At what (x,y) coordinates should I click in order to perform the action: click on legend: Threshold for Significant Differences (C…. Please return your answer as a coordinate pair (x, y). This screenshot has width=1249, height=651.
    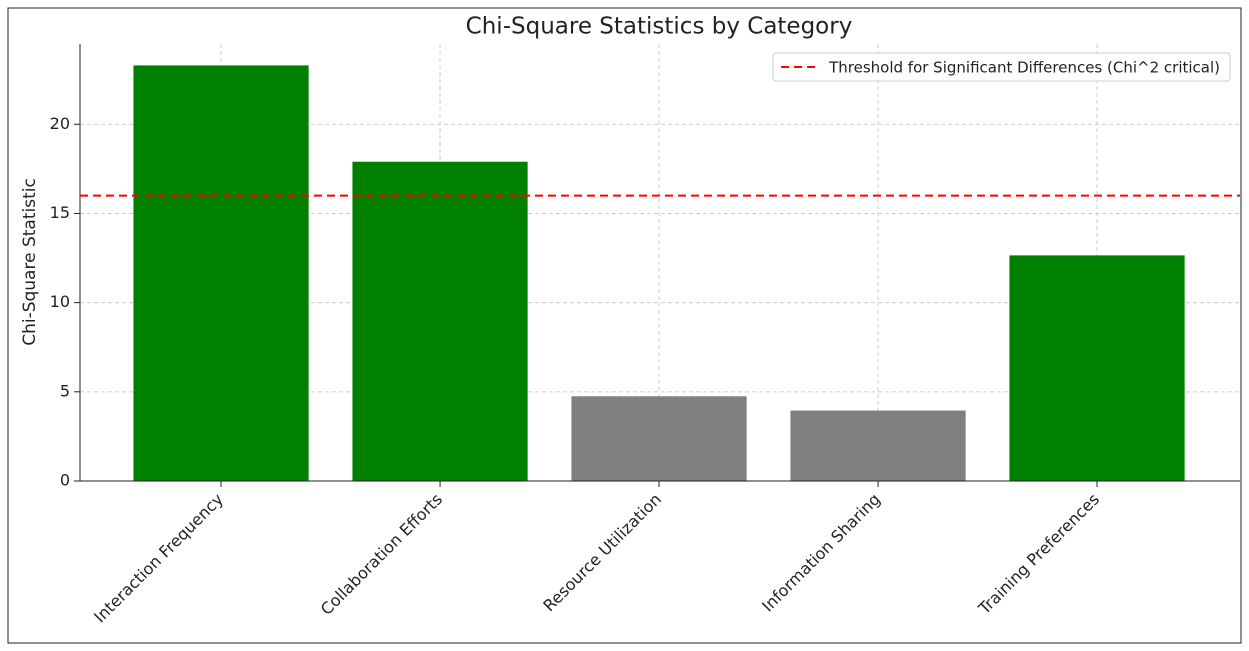
    Looking at the image, I should click on (1001, 67).